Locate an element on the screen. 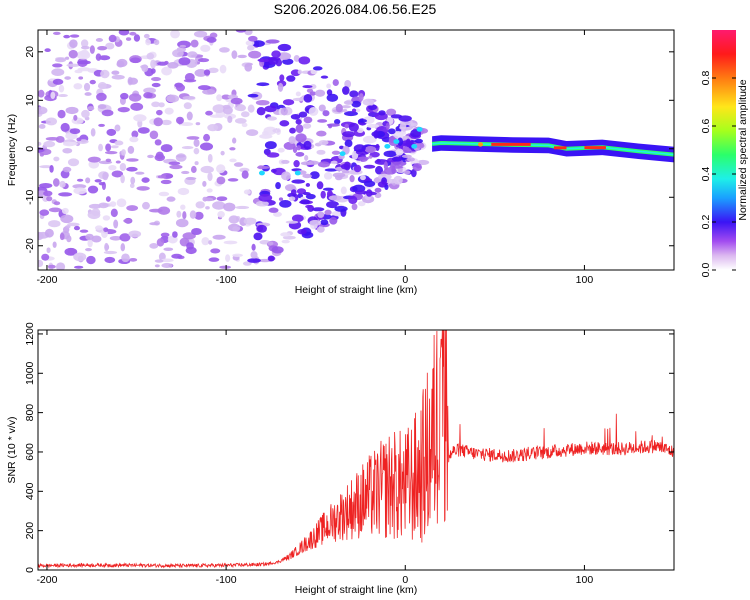 Image resolution: width=750 pixels, height=600 pixels. spectrogram-hotspot is located at coordinates (297, 173).